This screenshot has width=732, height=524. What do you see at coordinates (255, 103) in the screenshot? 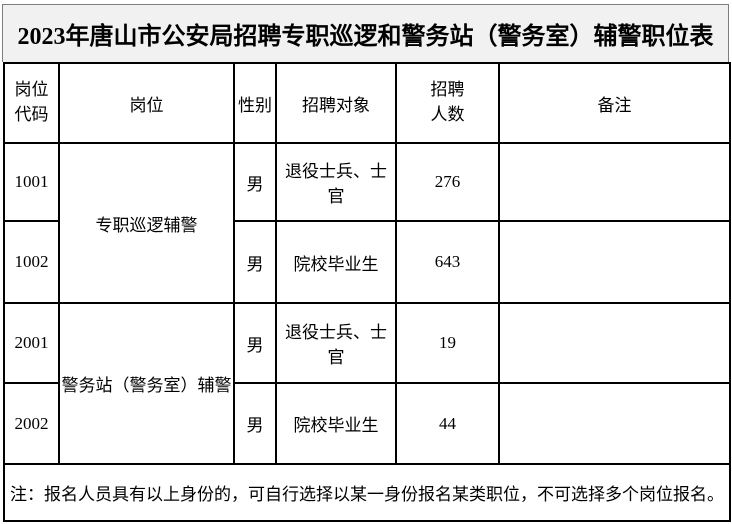
I see `header-cell-gender: 性别` at bounding box center [255, 103].